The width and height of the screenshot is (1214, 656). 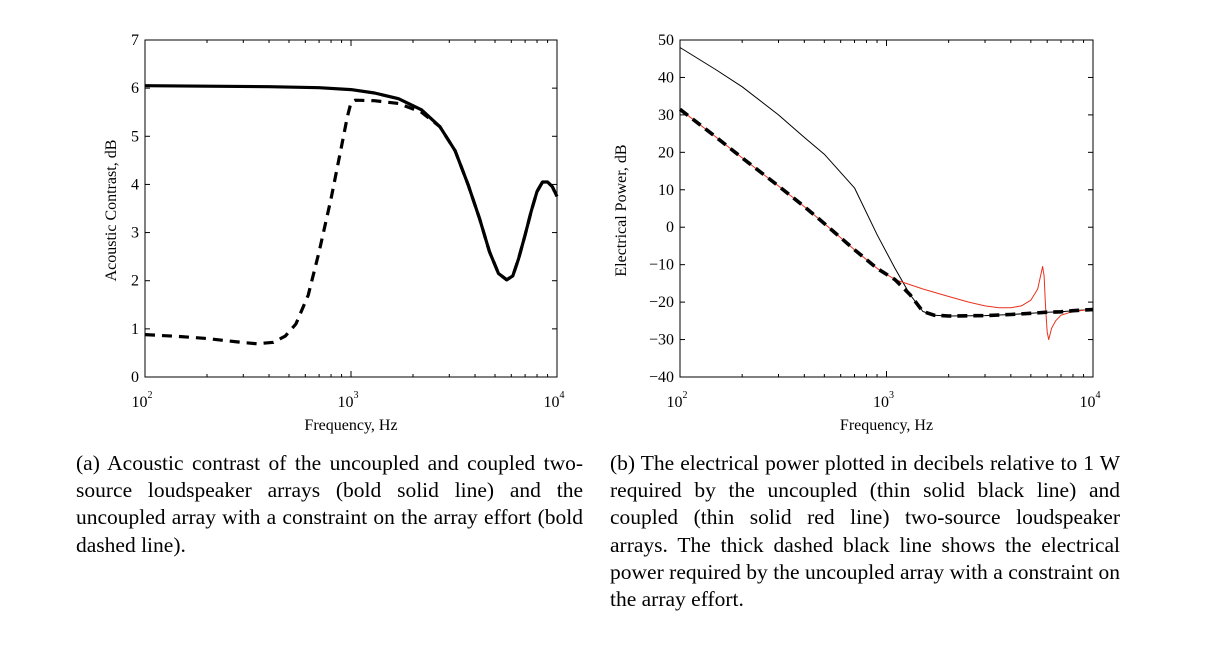 I want to click on y-tick-label: 1, so click(x=135, y=329).